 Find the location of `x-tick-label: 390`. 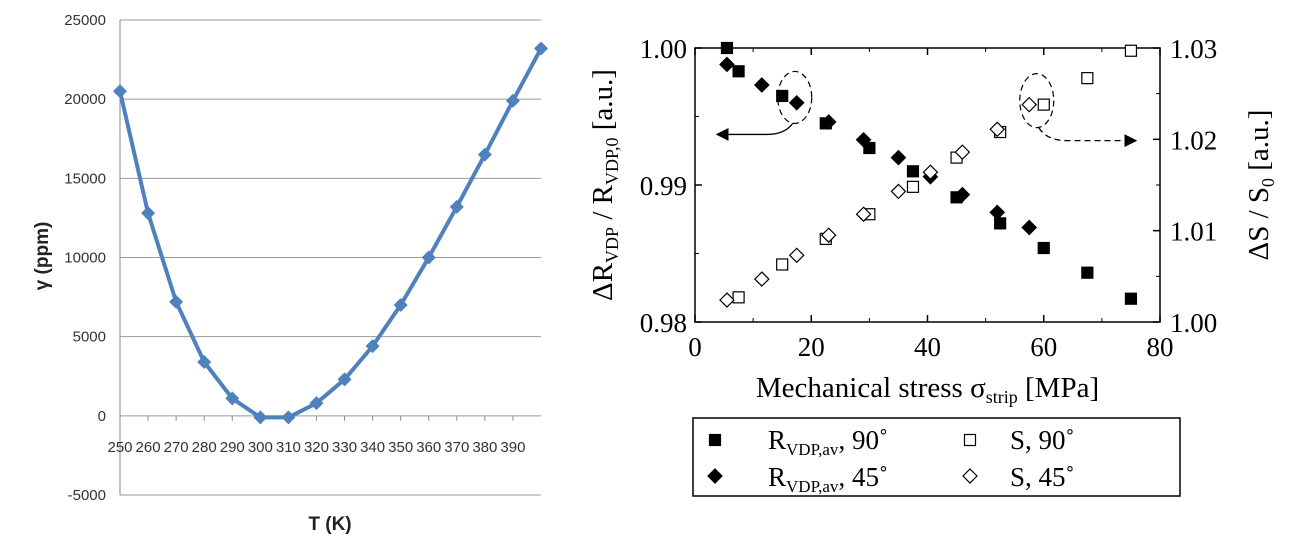

x-tick-label: 390 is located at coordinates (512, 447).